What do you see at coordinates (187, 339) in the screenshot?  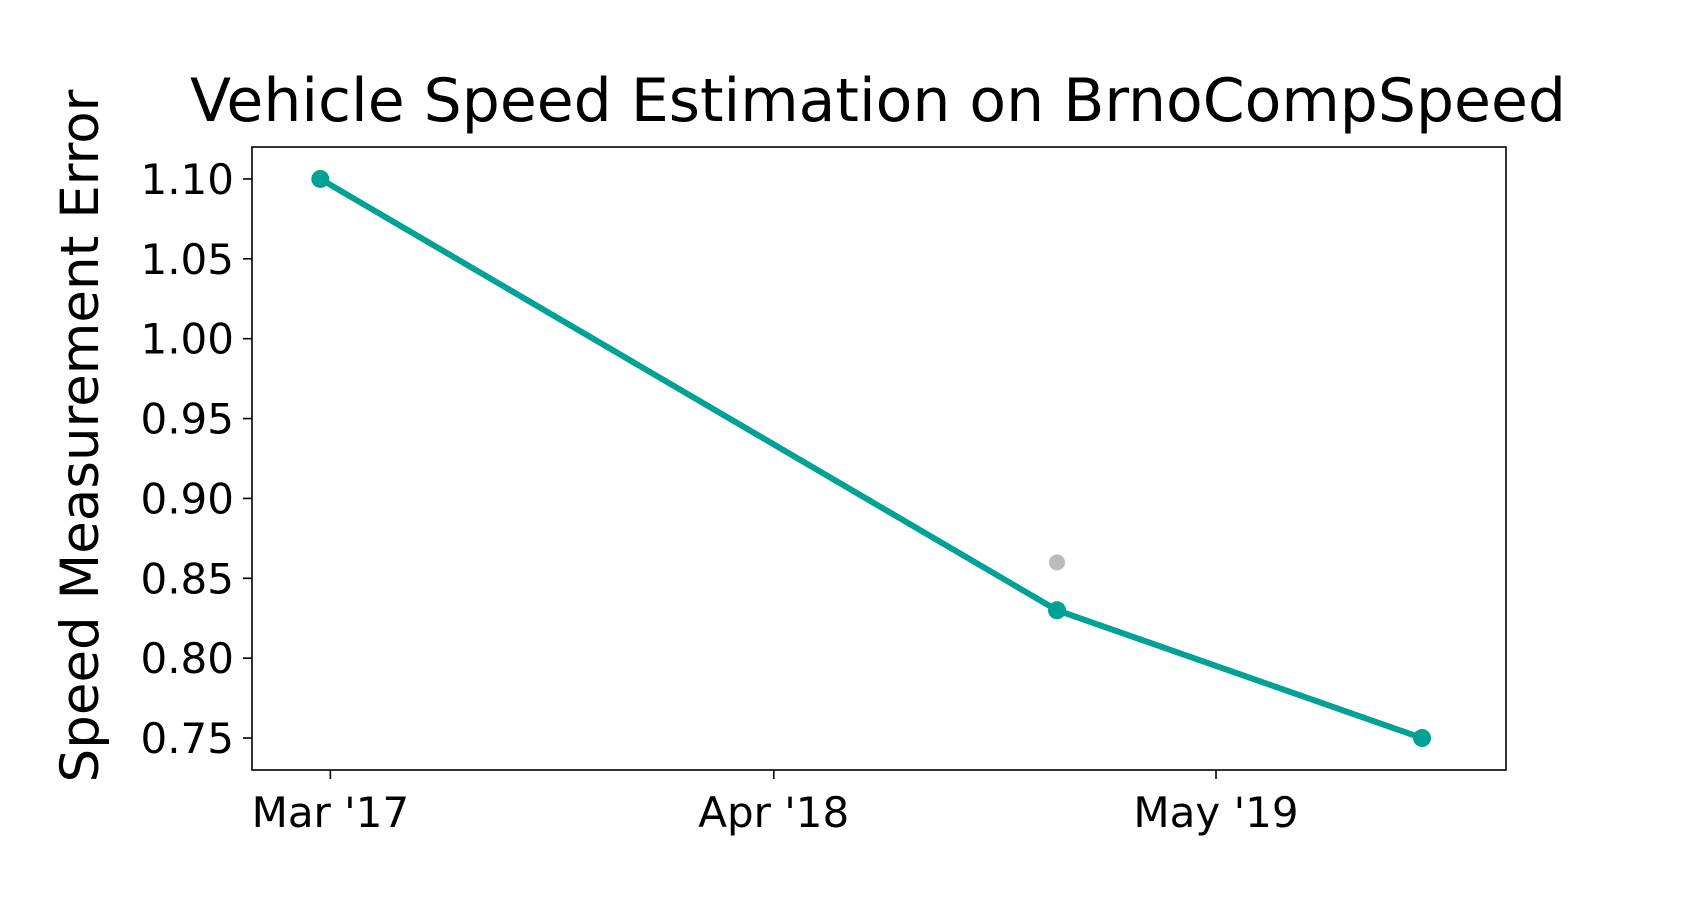 I see `y-tick-label-5: 1.00` at bounding box center [187, 339].